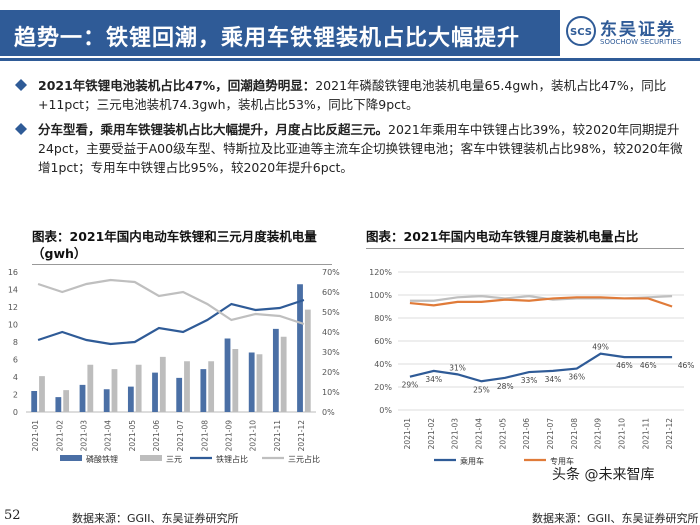 This screenshot has width=700, height=525. I want to click on y-tick-label: 100%, so click(380, 295).